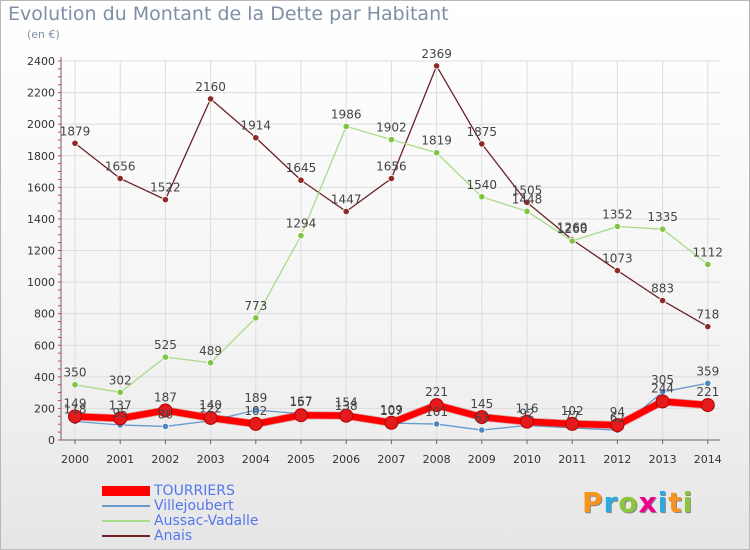  Describe the element at coordinates (527, 199) in the screenshot. I see `data-label: 1448` at that location.